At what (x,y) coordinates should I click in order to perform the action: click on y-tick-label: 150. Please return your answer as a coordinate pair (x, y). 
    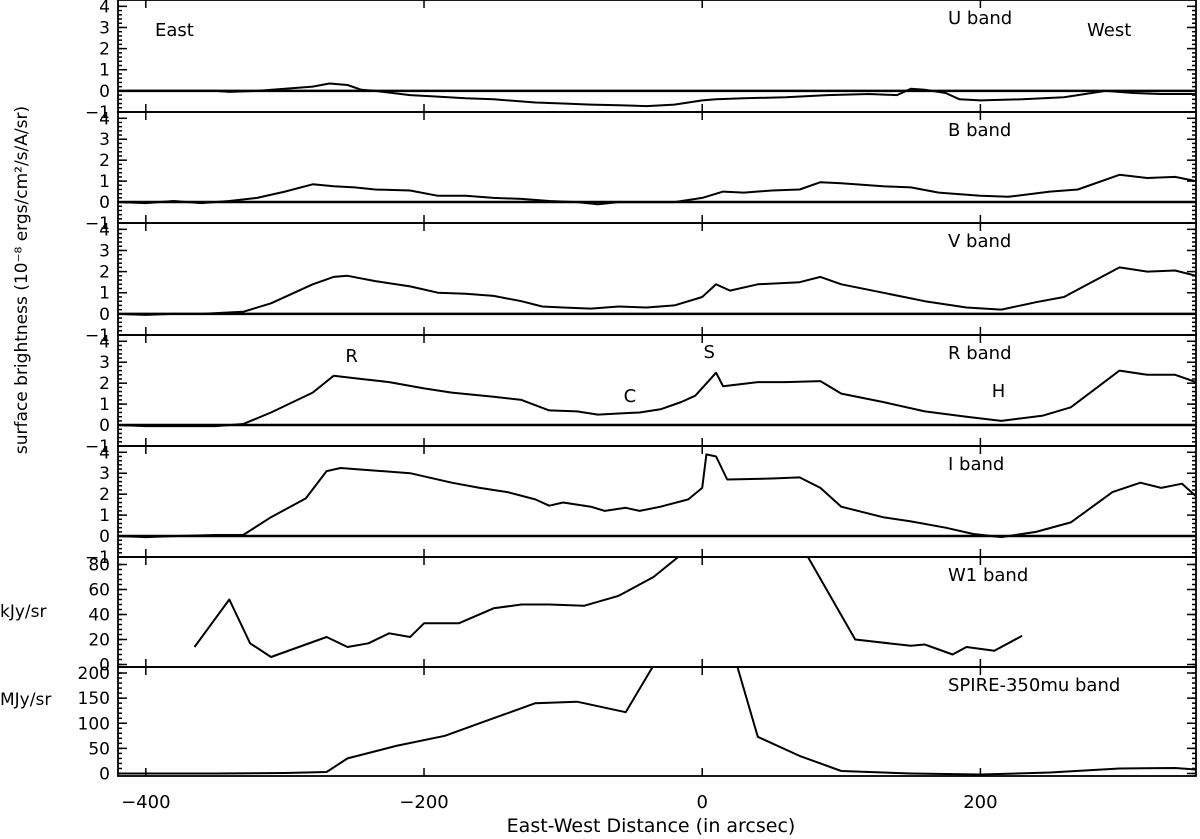
    Looking at the image, I should click on (94, 699).